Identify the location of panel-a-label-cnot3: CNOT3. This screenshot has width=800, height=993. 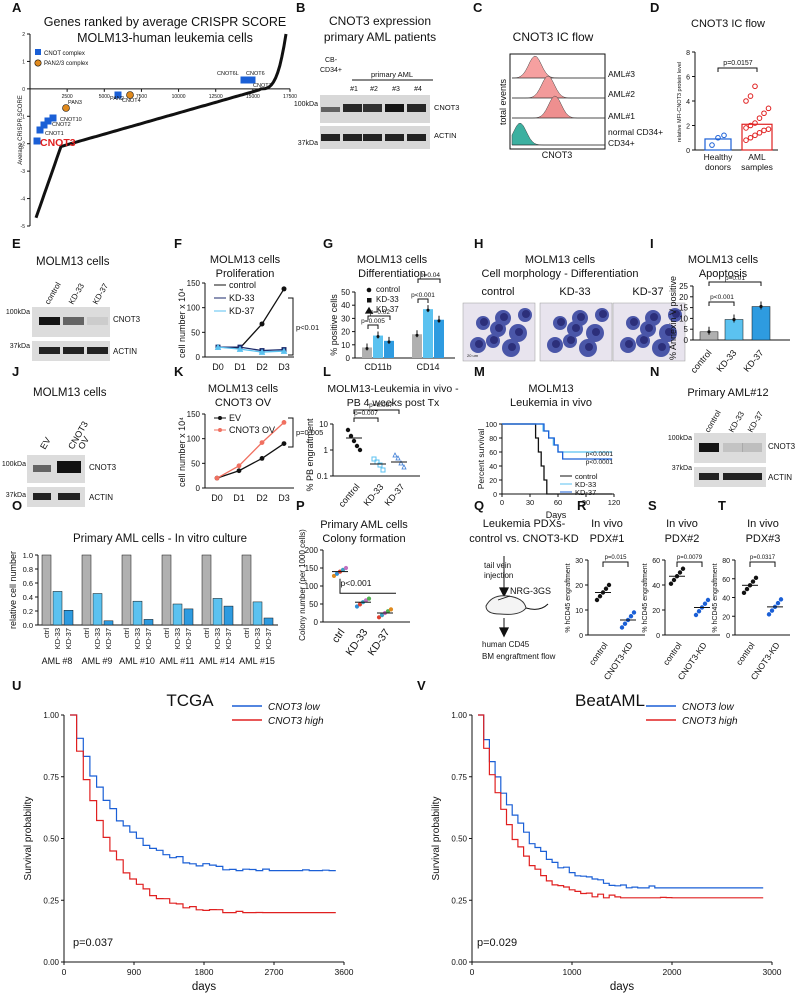
(58, 143).